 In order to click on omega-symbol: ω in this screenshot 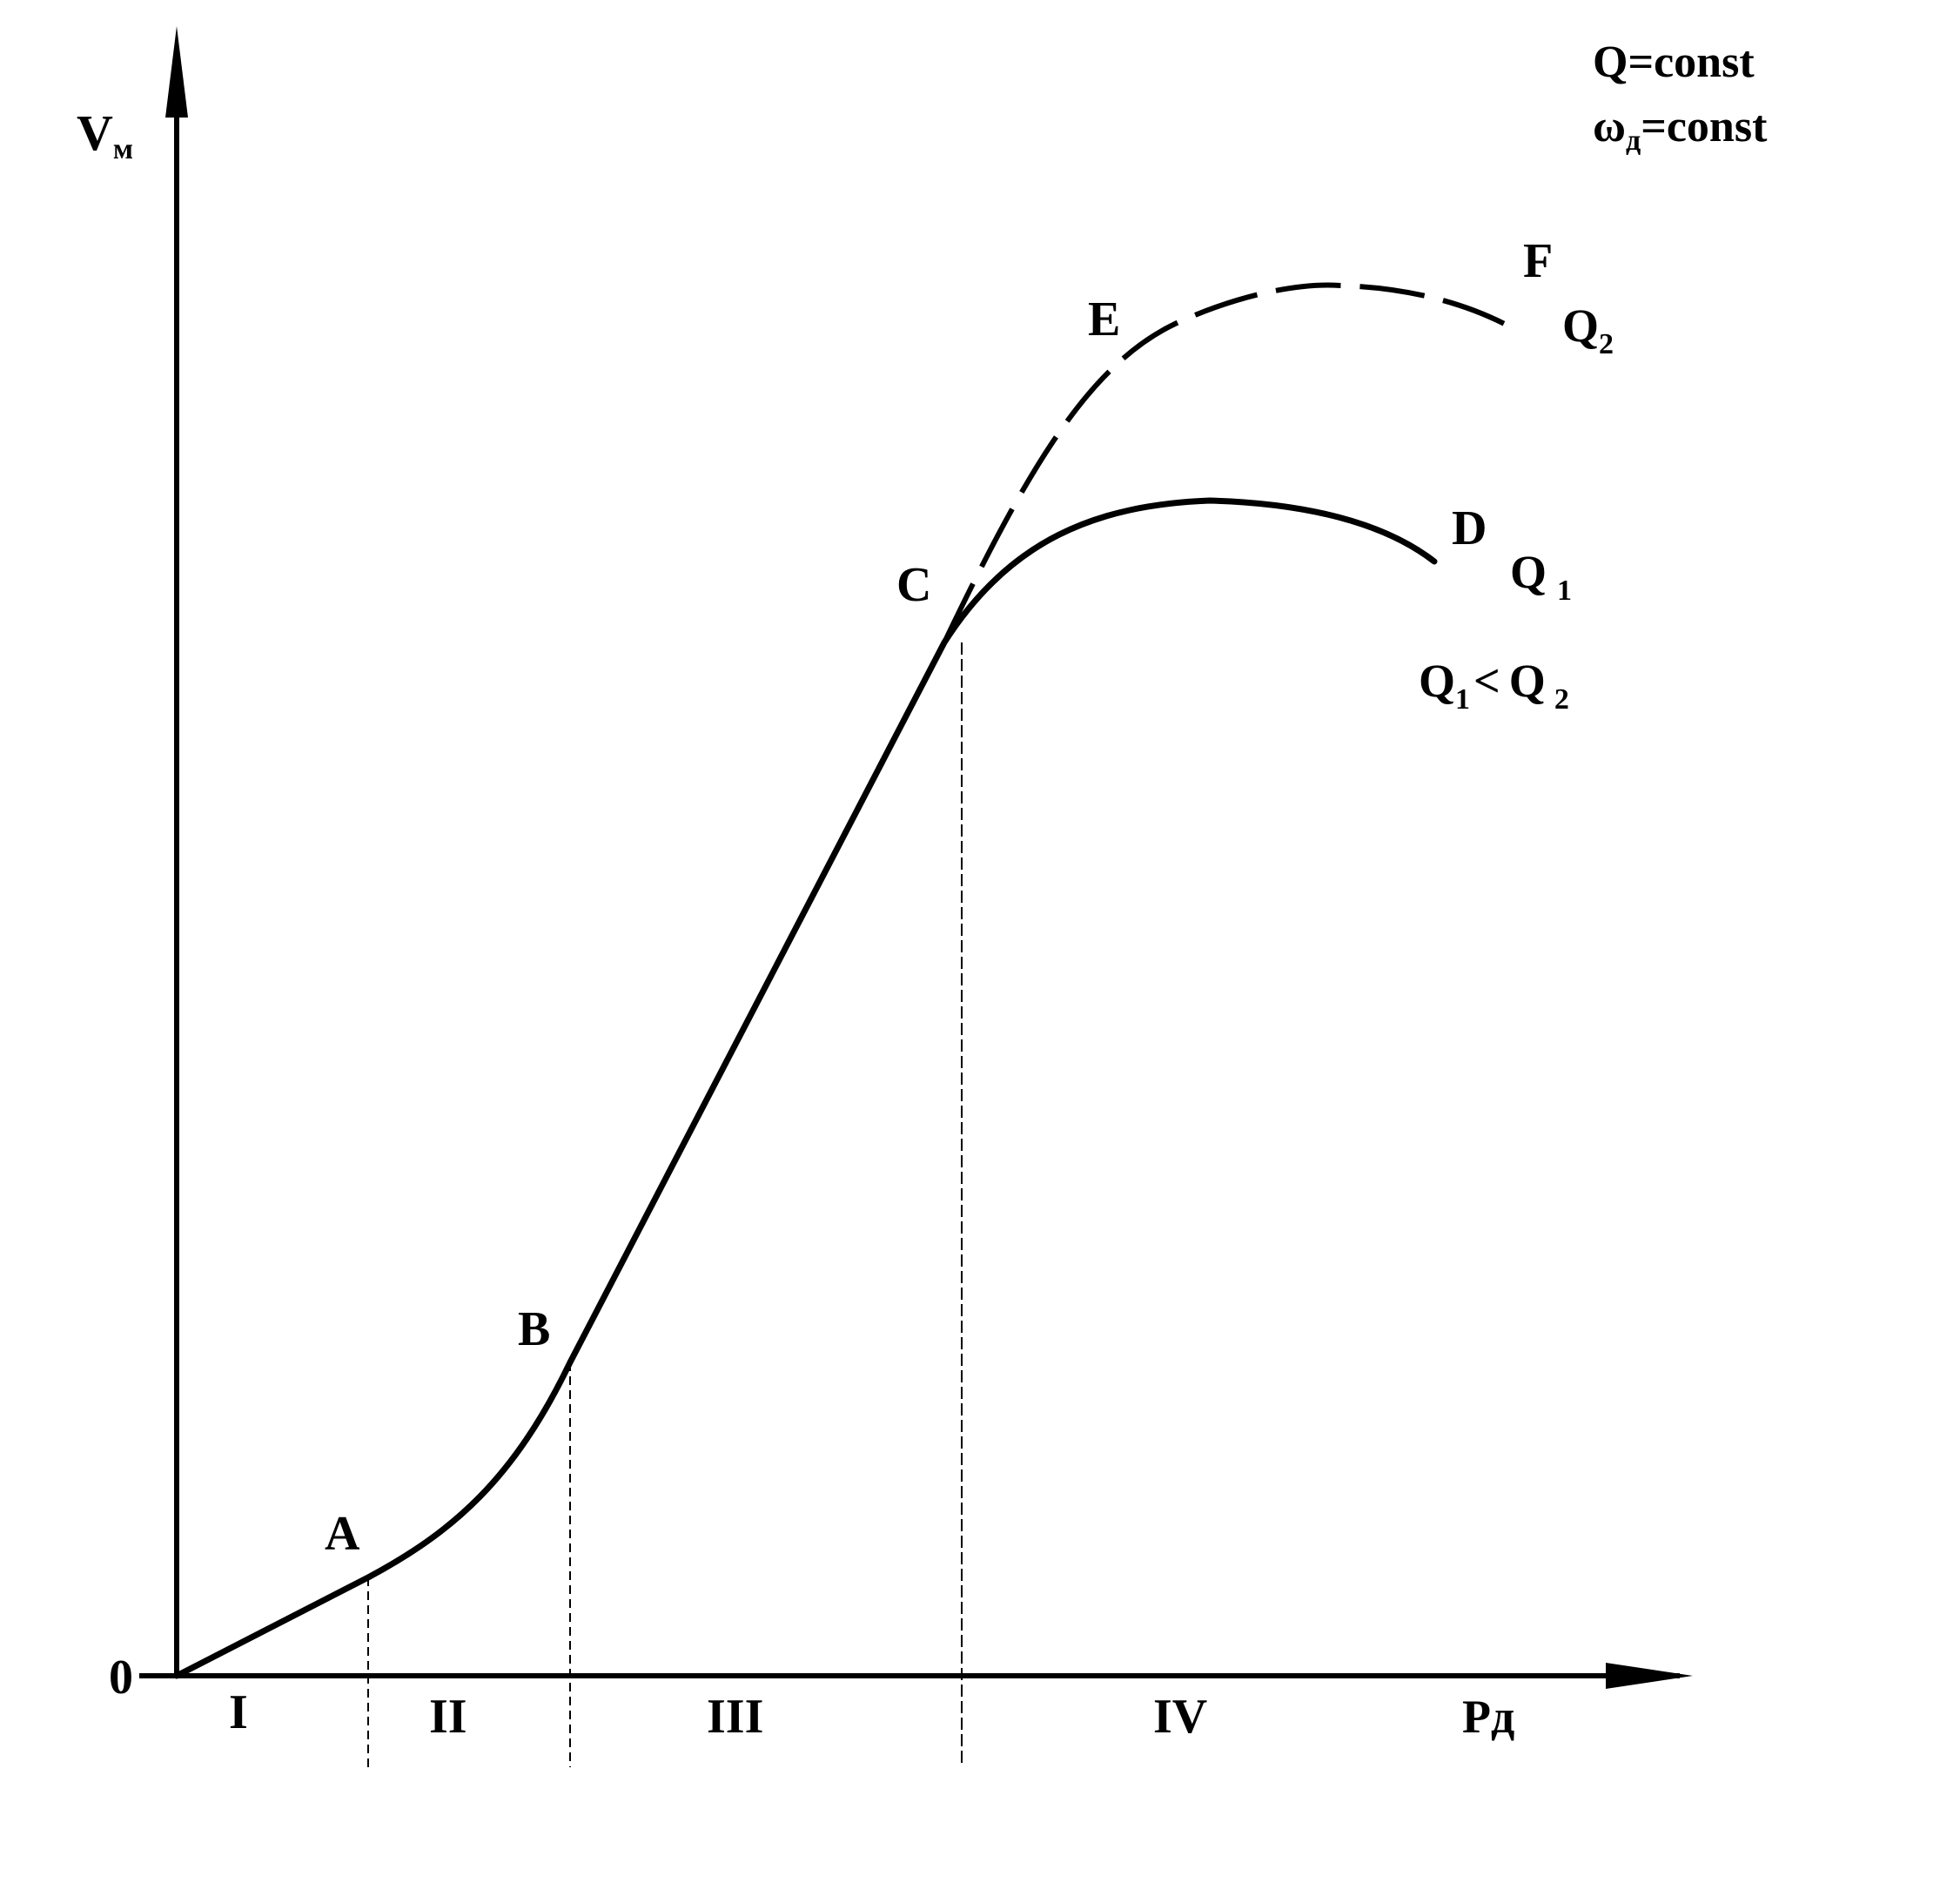, I will do `click(1609, 126)`.